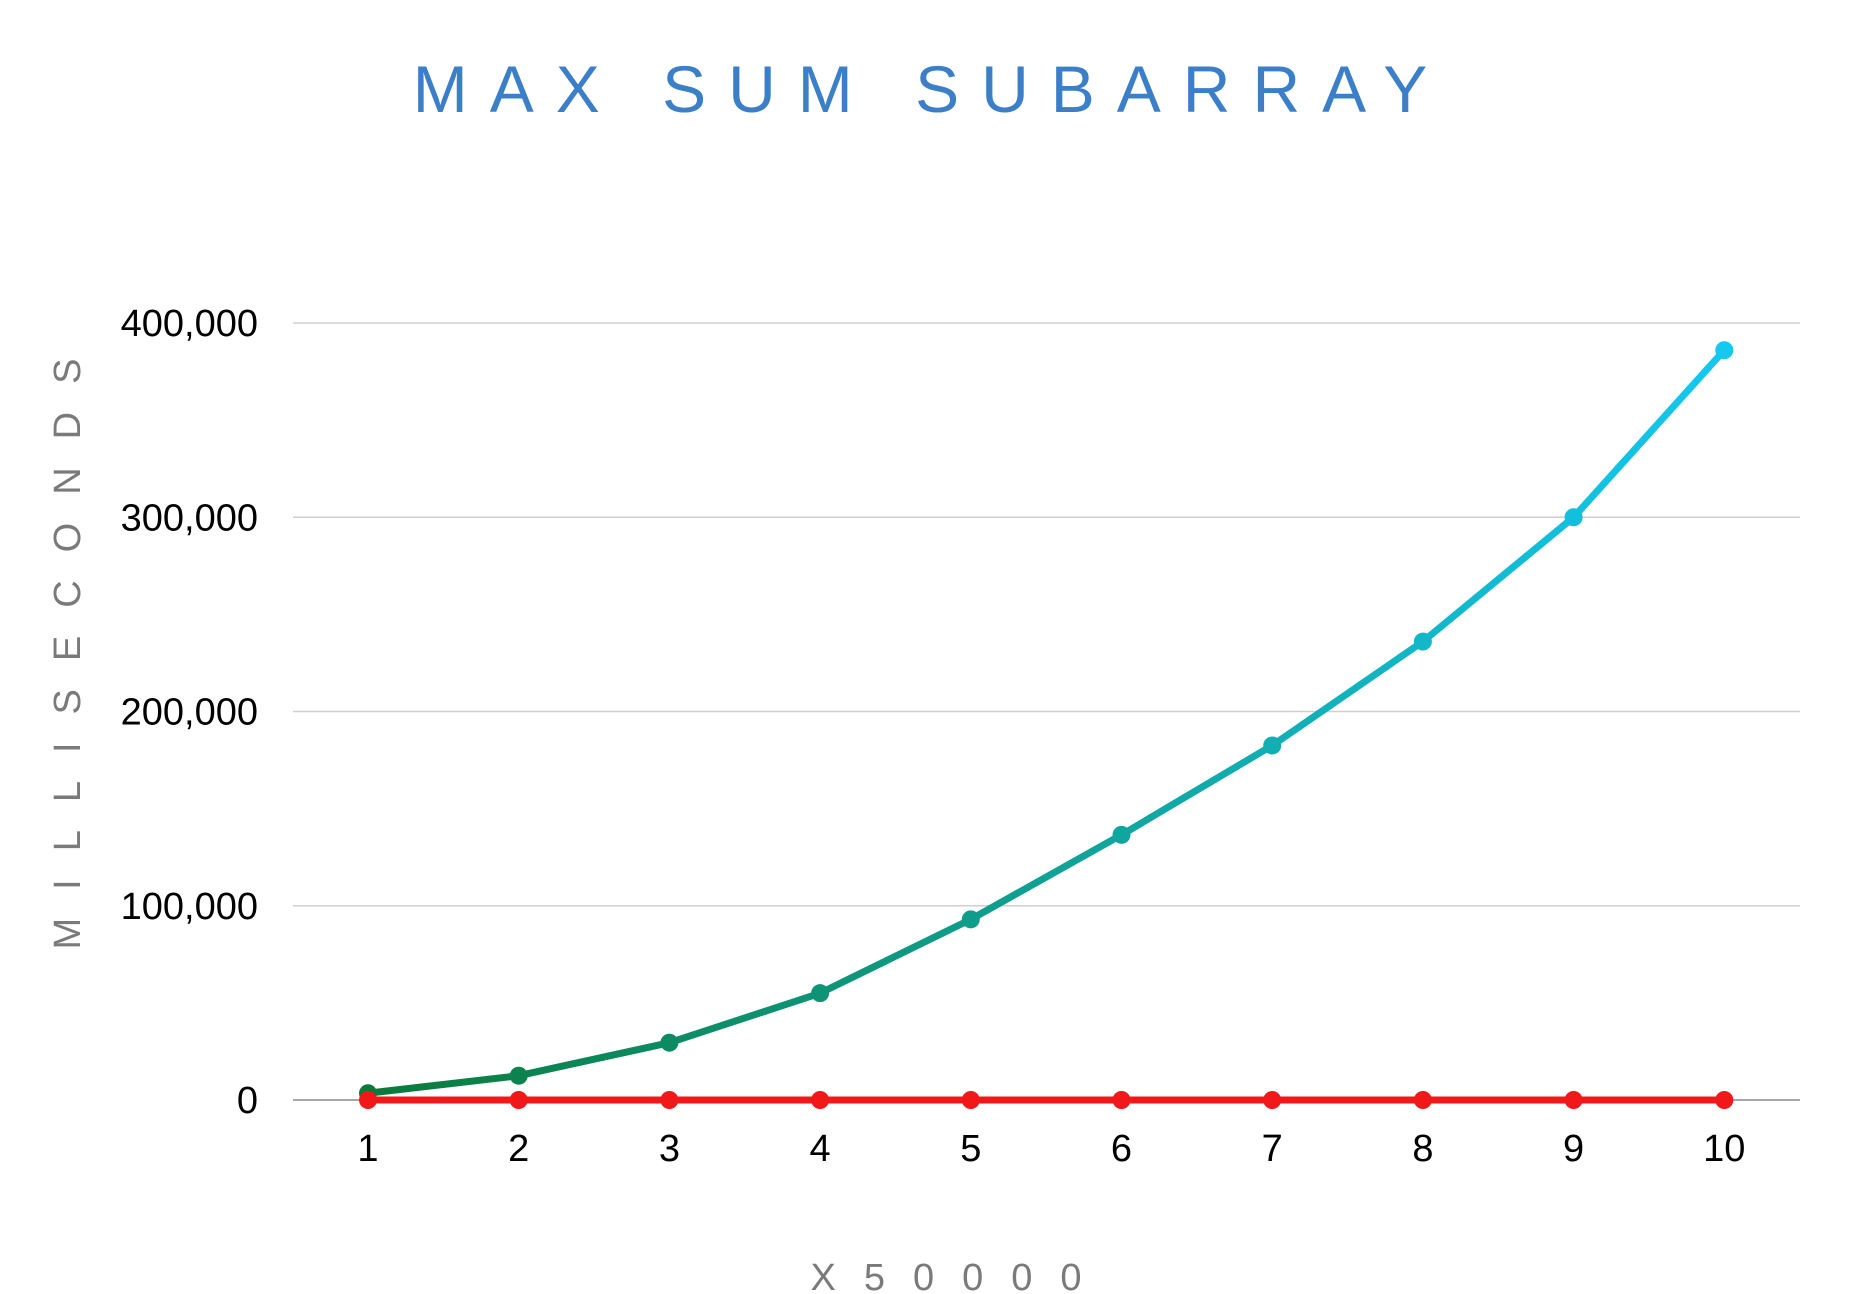 This screenshot has height=1294, width=1862. What do you see at coordinates (1573, 1149) in the screenshot?
I see `x-tick-label: 9` at bounding box center [1573, 1149].